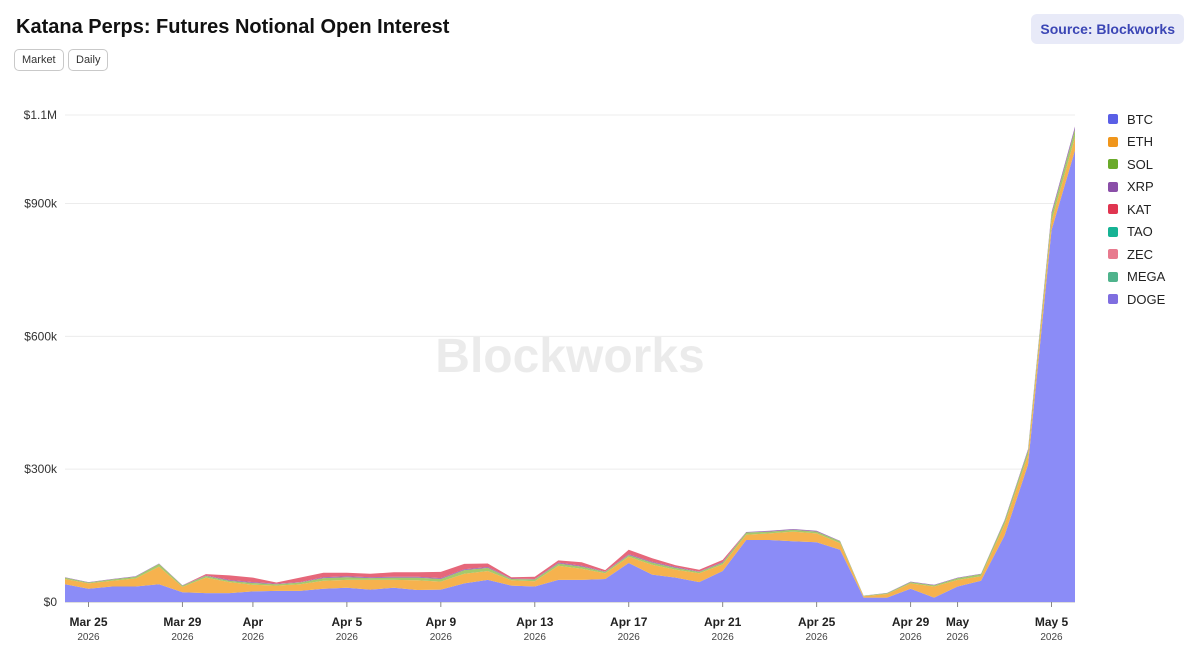  Describe the element at coordinates (253, 622) in the screenshot. I see `x-tick-label: Apr` at that location.